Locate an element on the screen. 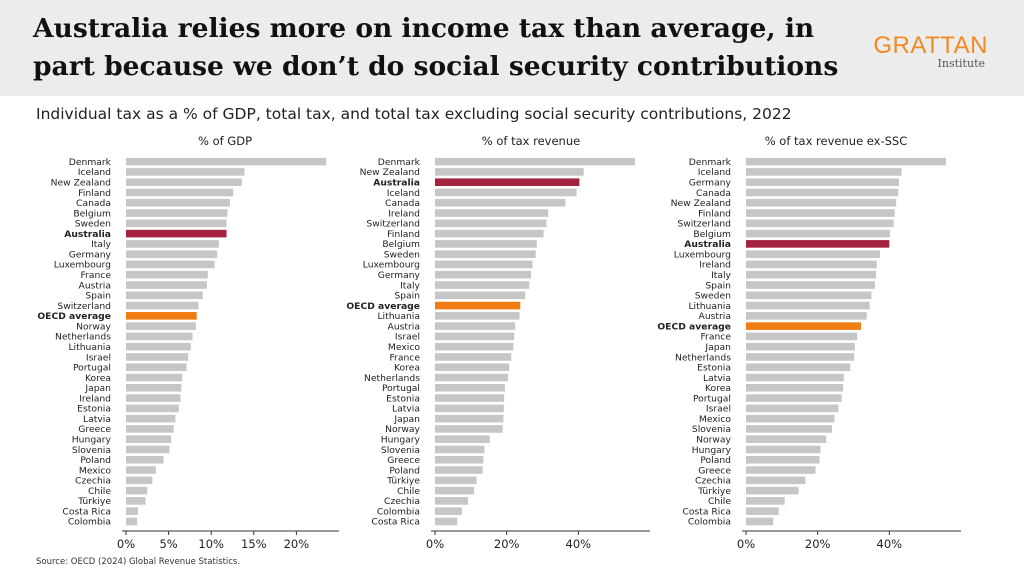 The height and width of the screenshot is (584, 1024). category-label: Türkiye is located at coordinates (714, 491).